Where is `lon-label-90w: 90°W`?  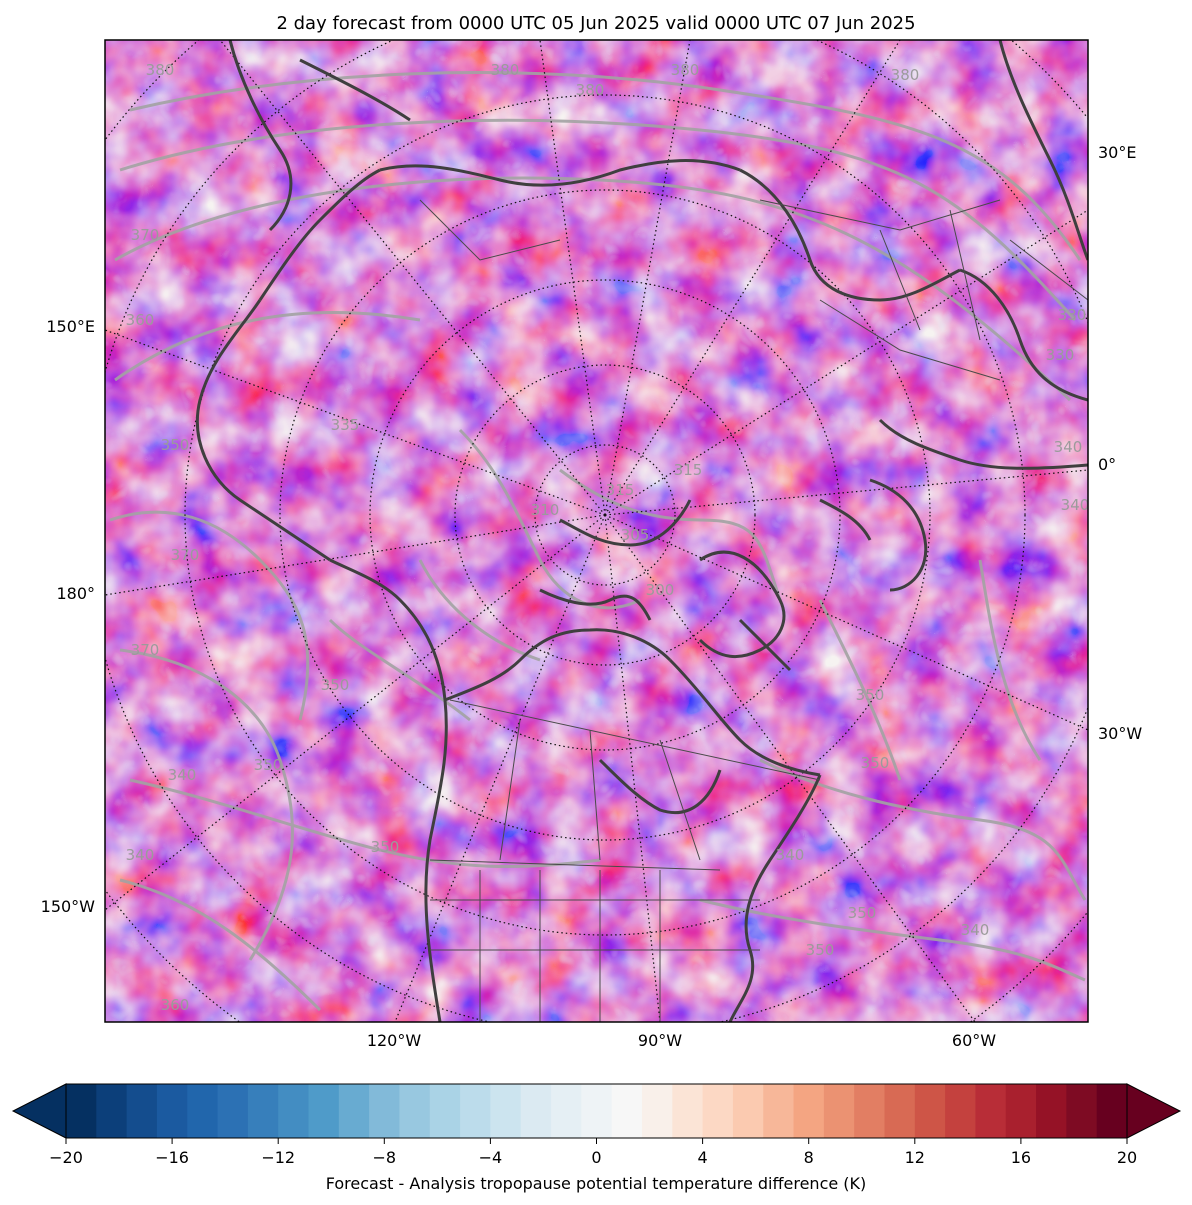 lon-label-90w: 90°W is located at coordinates (660, 1040).